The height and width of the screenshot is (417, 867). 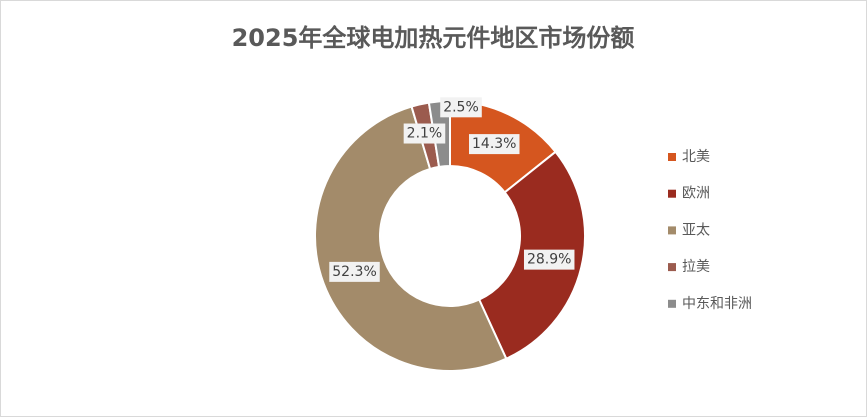 I want to click on legend-label: 欧洲, so click(x=696, y=194).